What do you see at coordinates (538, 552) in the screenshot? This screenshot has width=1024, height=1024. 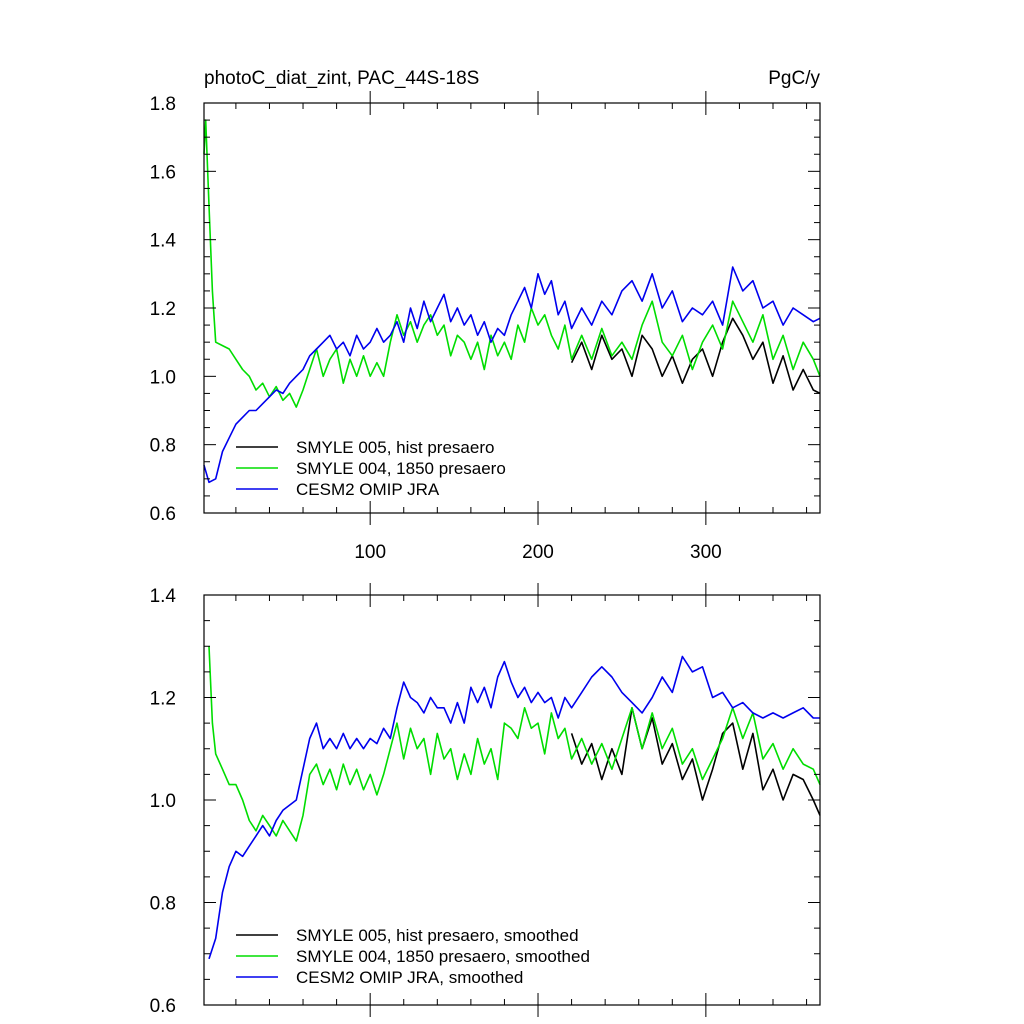 I see `x-tick-label: 200` at bounding box center [538, 552].